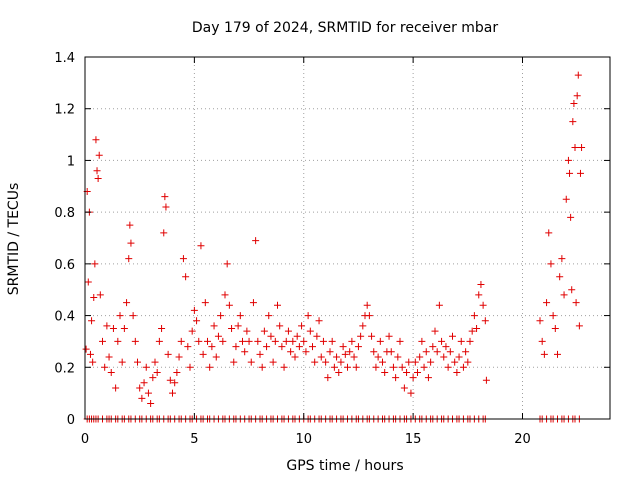  I want to click on y-axis-label: SRMTID / TECUs, so click(14, 239).